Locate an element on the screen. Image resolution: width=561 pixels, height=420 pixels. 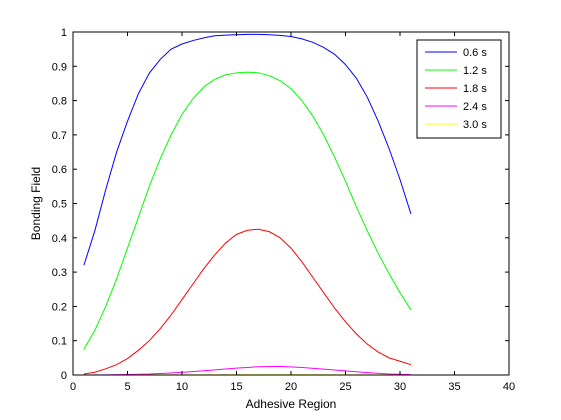
y-tick-label: 0.1 is located at coordinates (59, 342).